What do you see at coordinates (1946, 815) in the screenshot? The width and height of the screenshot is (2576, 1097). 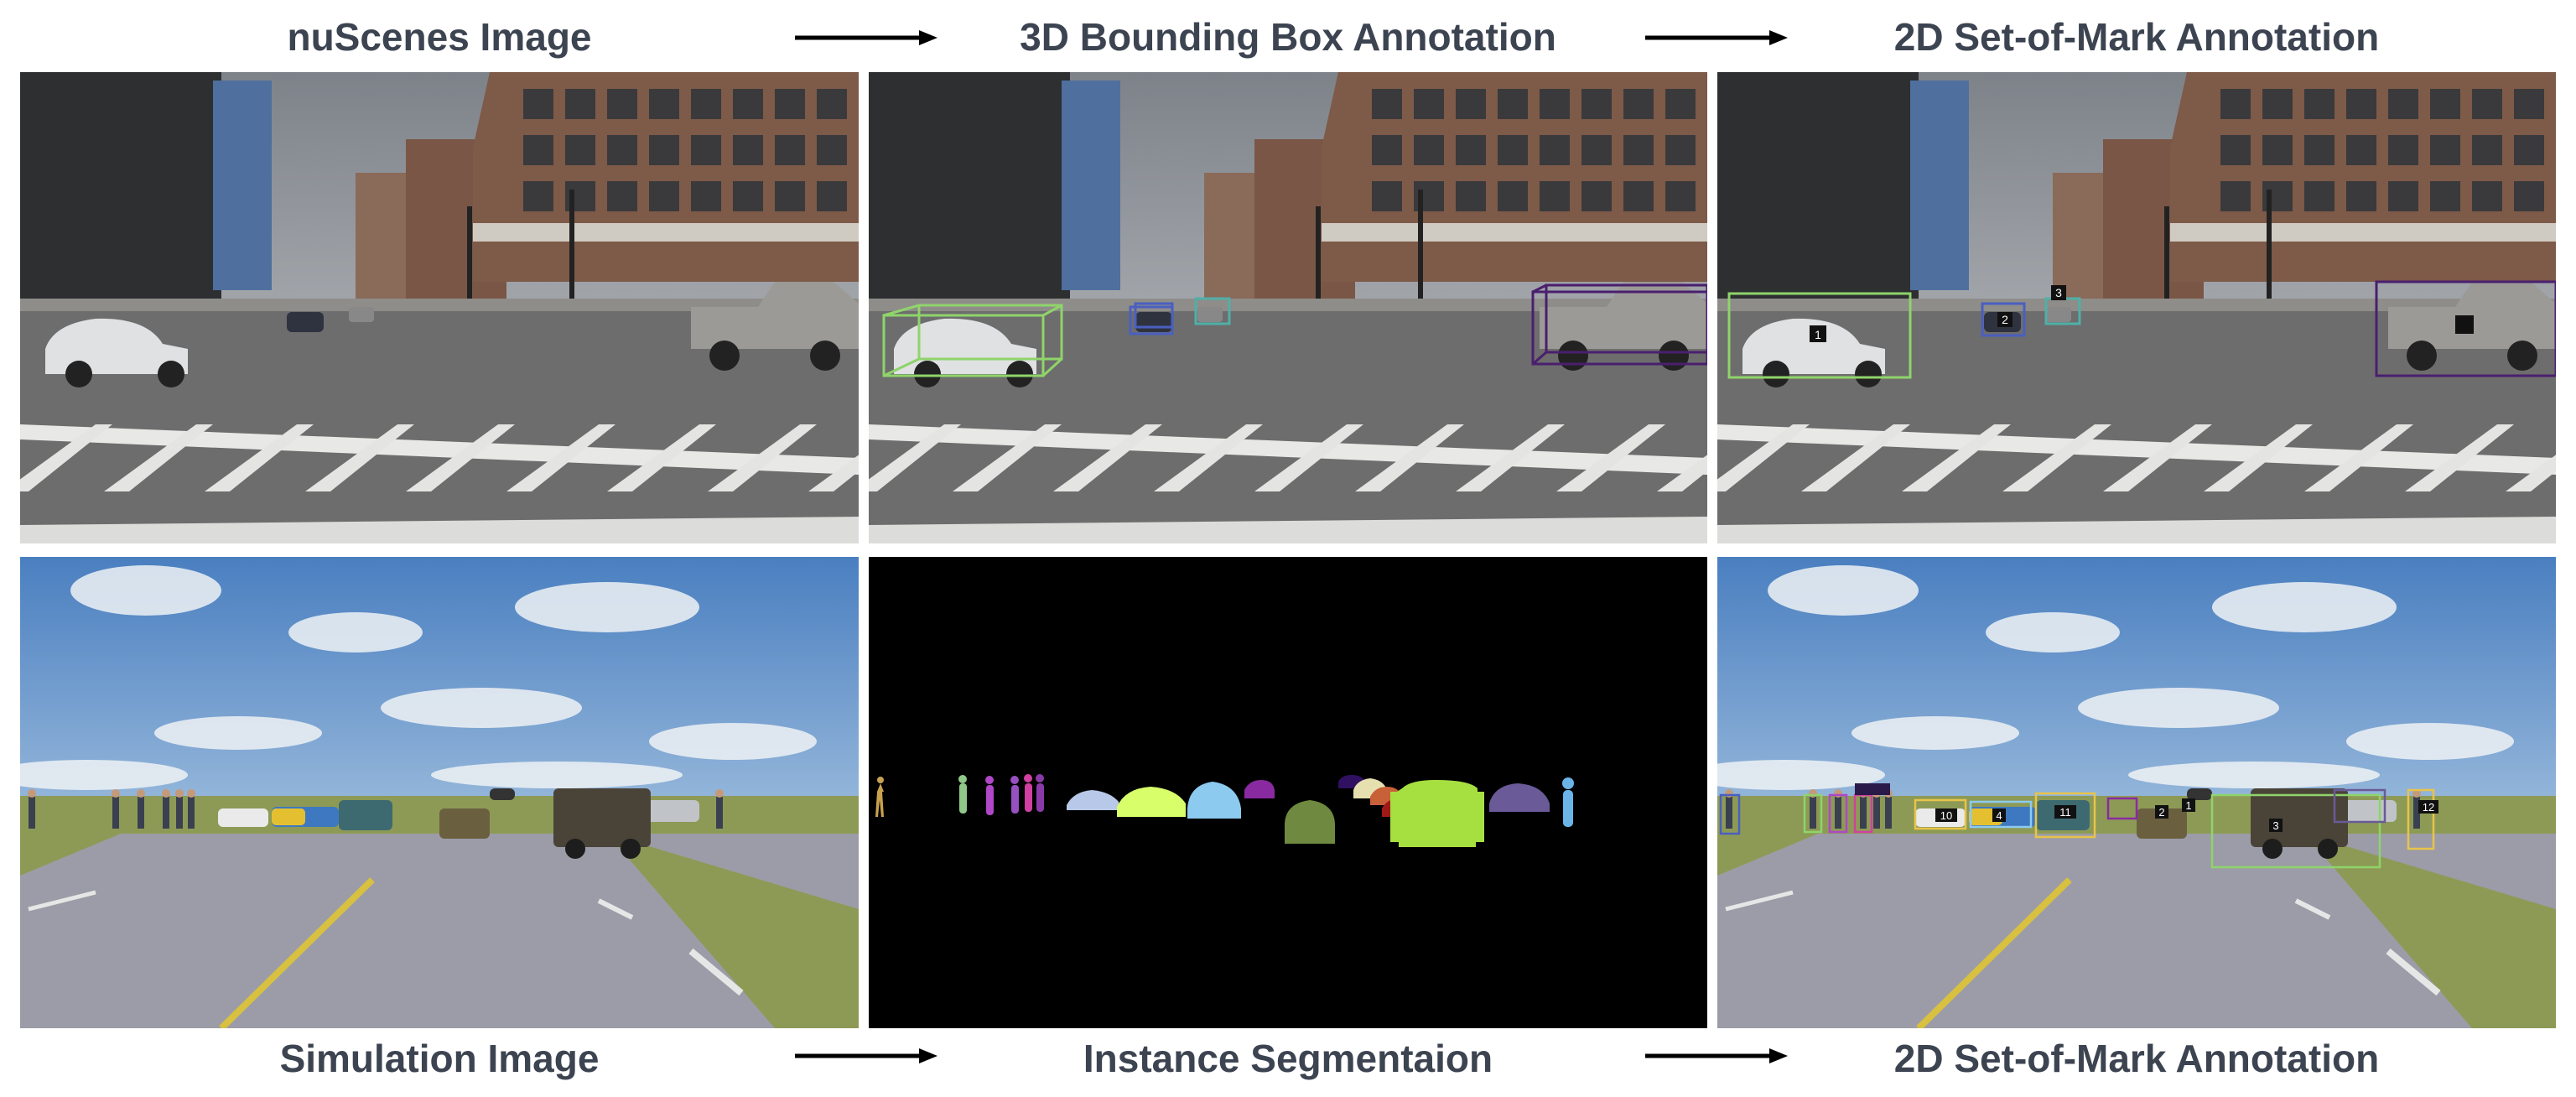 I see `som-label-10: 10` at bounding box center [1946, 815].